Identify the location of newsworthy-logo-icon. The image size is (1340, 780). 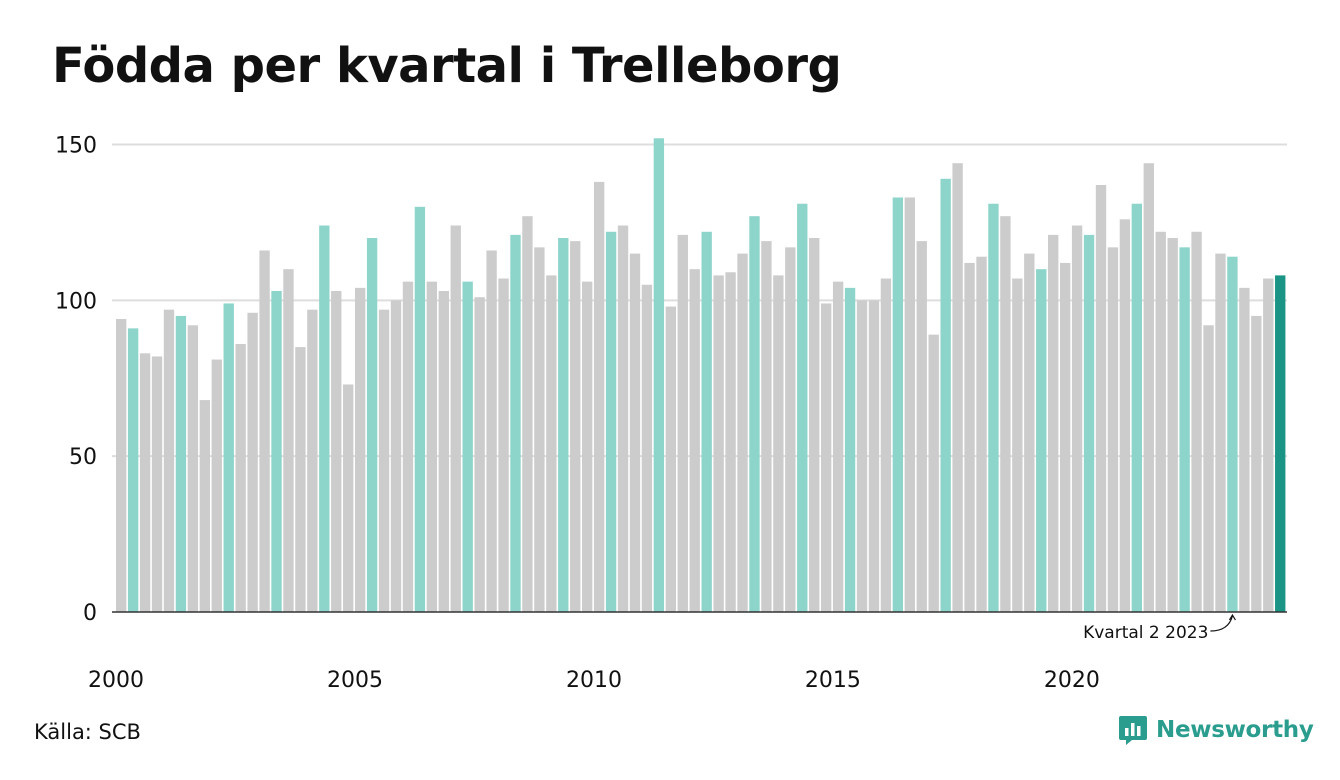
(1133, 730).